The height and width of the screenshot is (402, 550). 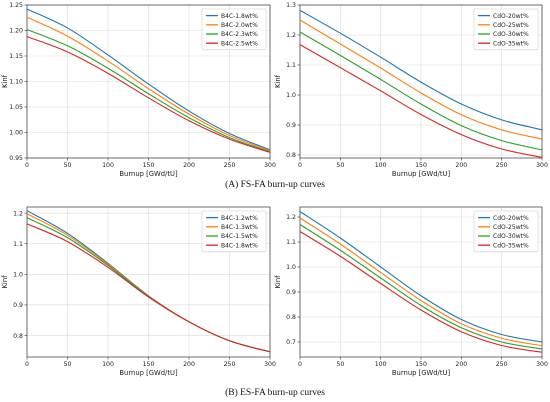 I want to click on legend: B4C-1.2wt% B4C-1.3wt% B4C-1.5wt% B4C-1.8wt%, so click(x=234, y=231).